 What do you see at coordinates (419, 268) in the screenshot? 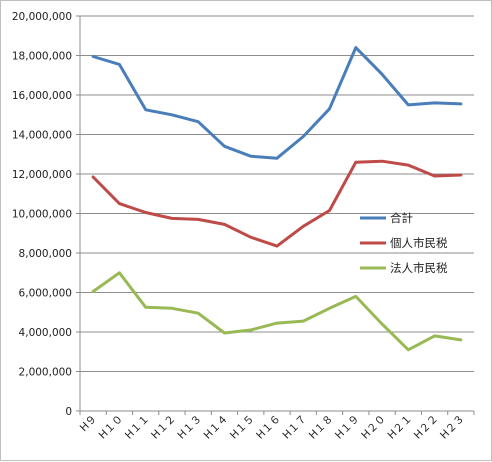
I see `legend-label: 法人市民税` at bounding box center [419, 268].